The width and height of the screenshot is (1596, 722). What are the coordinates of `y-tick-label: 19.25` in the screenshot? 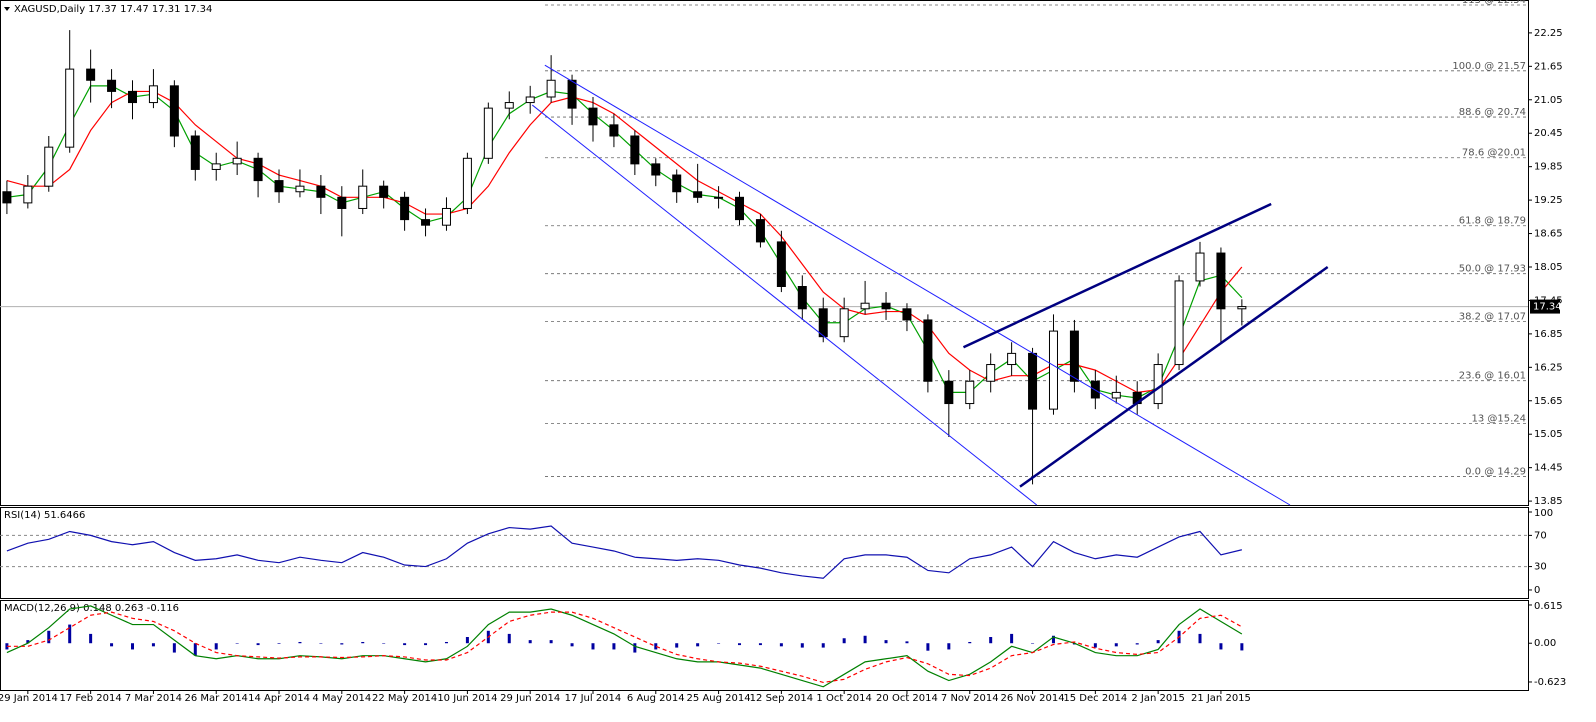 It's located at (1548, 200).